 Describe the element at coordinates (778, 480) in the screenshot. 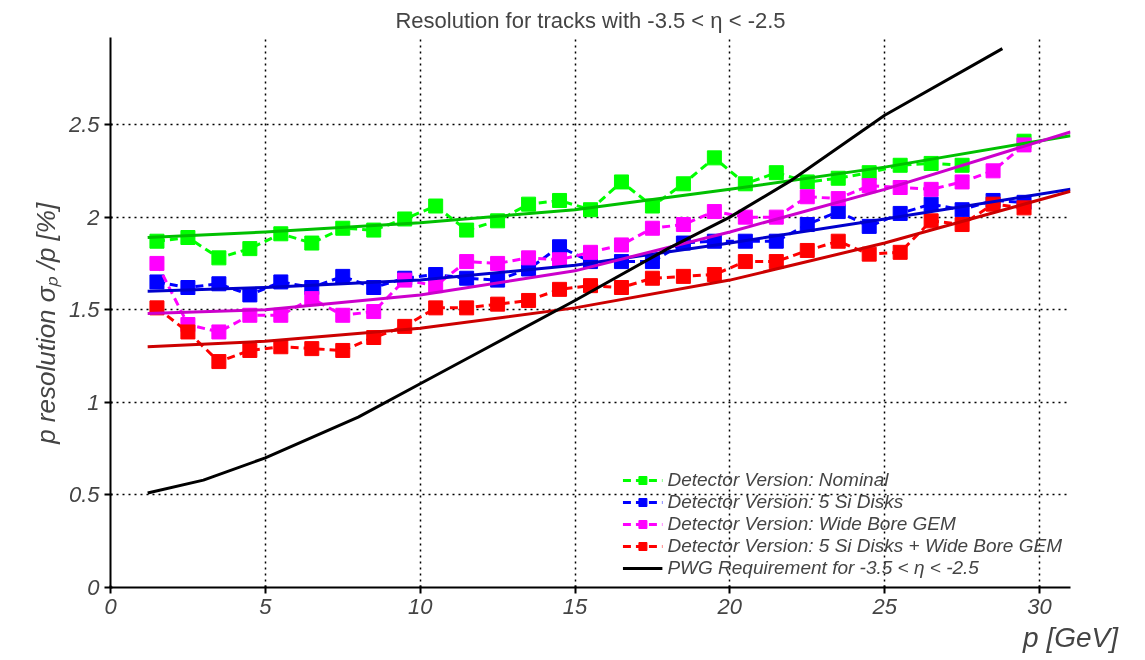

I see `legend-label: Detector Version: Nominal` at that location.